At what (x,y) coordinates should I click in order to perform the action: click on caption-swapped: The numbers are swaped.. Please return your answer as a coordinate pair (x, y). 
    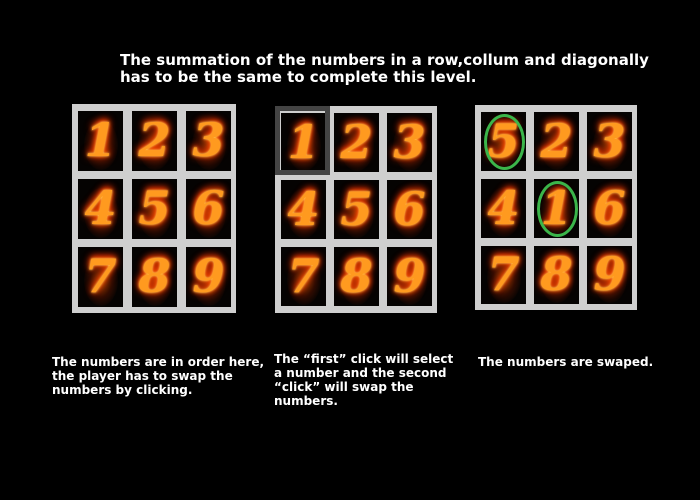
    Looking at the image, I should click on (578, 362).